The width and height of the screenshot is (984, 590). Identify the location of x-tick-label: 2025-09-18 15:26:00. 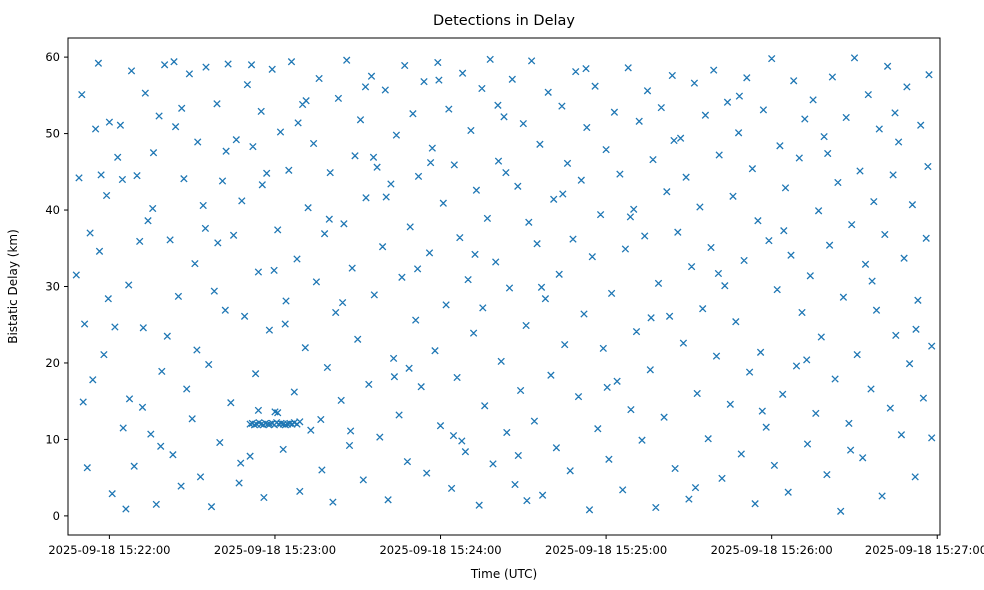
(772, 550).